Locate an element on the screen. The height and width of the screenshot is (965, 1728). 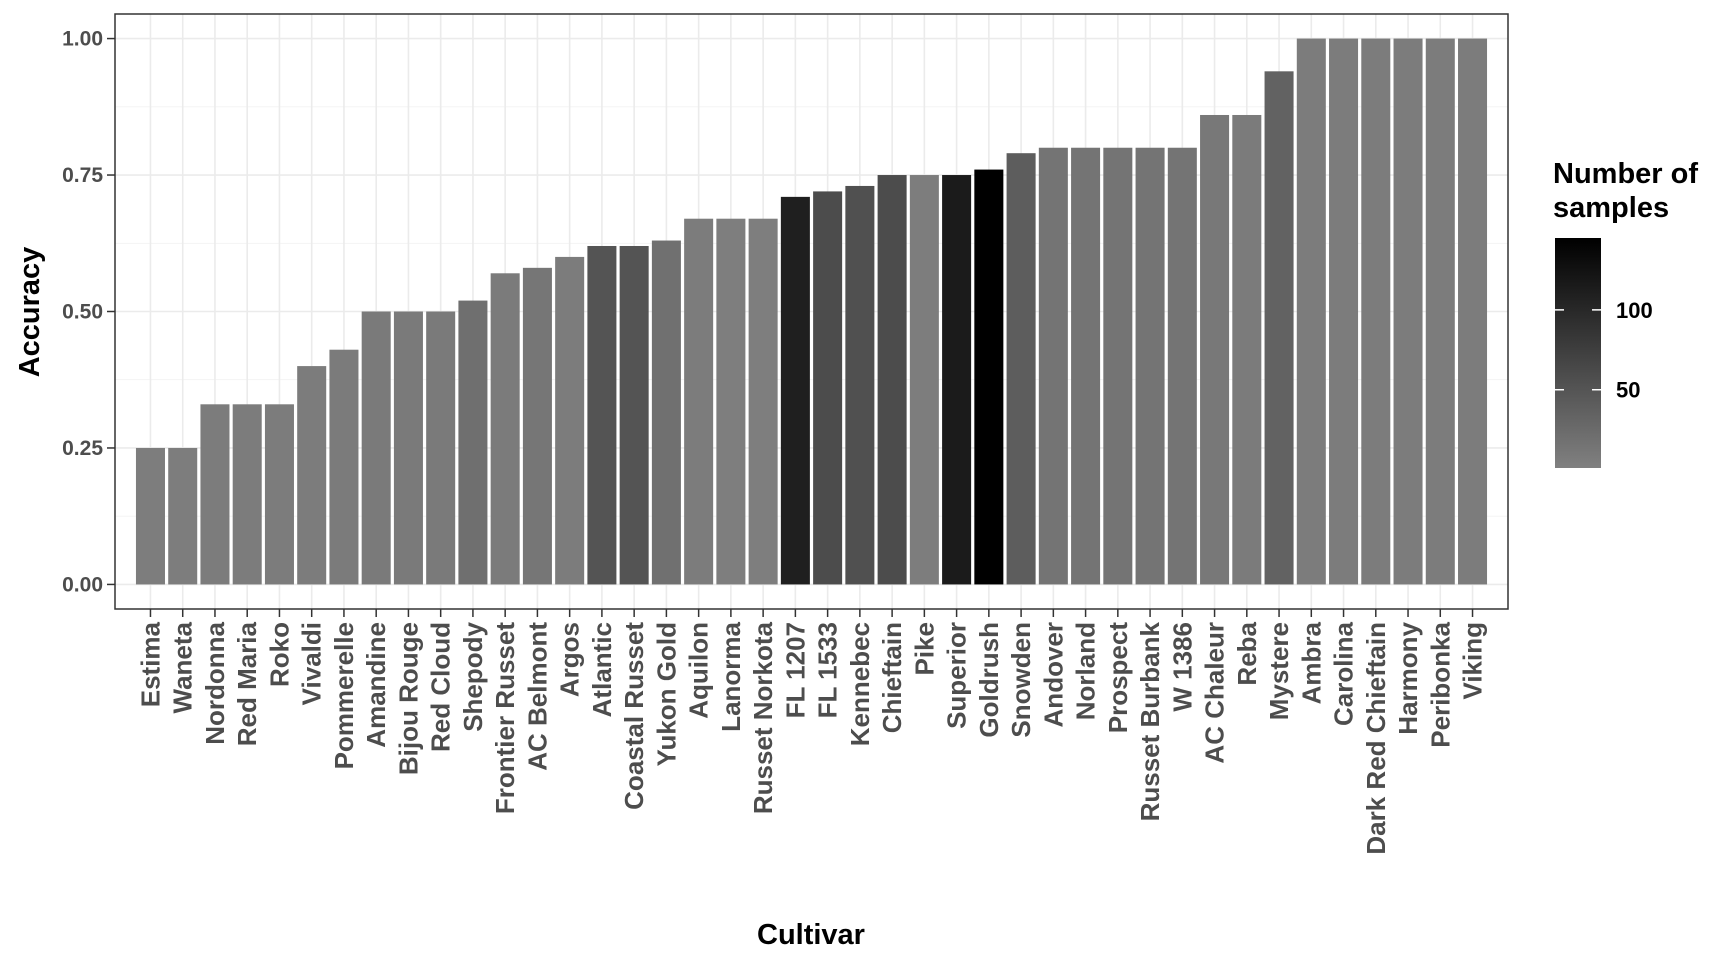
x-tick-label: Lanorma is located at coordinates (731, 676).